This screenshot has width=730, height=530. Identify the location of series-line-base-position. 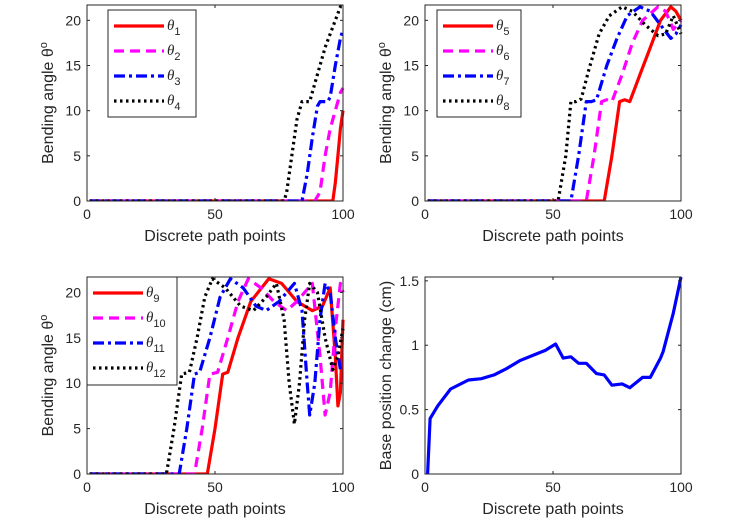
(554, 375).